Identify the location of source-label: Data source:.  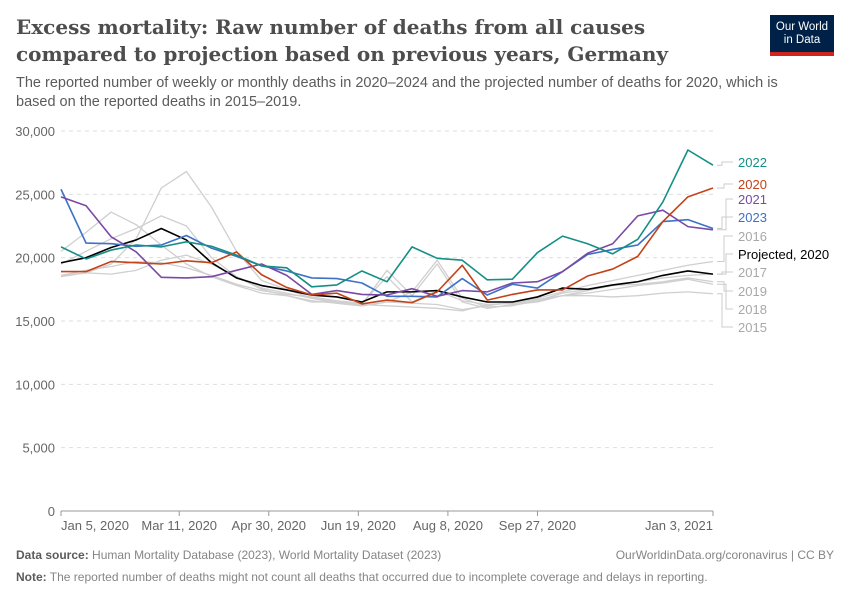
(52, 555).